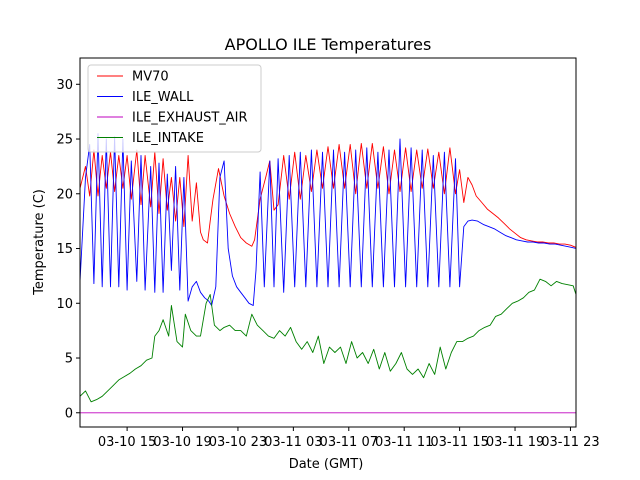 The image size is (640, 480). Describe the element at coordinates (127, 442) in the screenshot. I see `x-tick-label: 03-10 15` at that location.